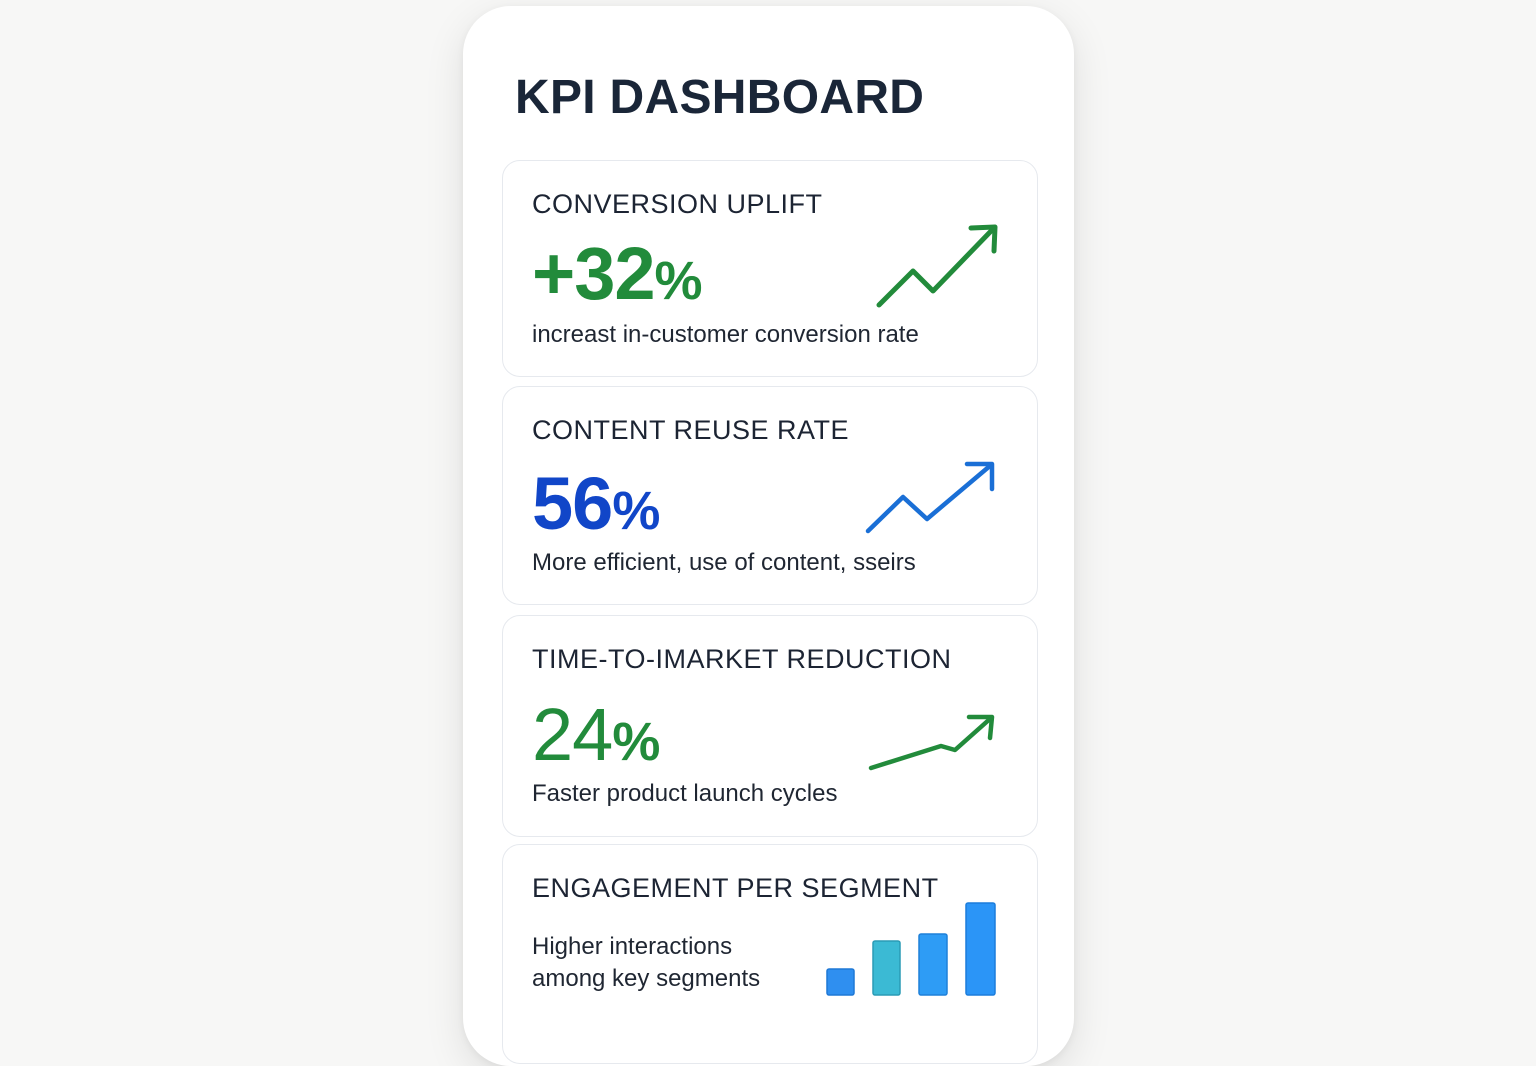 The height and width of the screenshot is (1066, 1536). I want to click on kpi-label: CONTENT REUSE RATE, so click(691, 430).